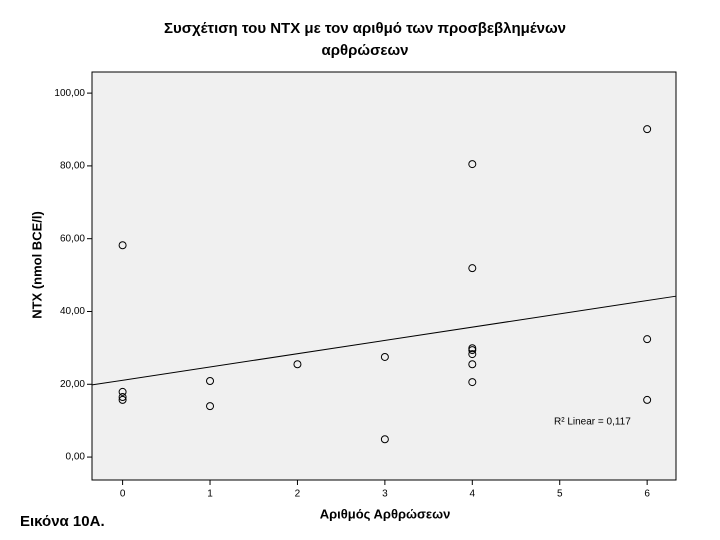 The height and width of the screenshot is (540, 720). Describe the element at coordinates (473, 494) in the screenshot. I see `x-tick-label: 4` at that location.